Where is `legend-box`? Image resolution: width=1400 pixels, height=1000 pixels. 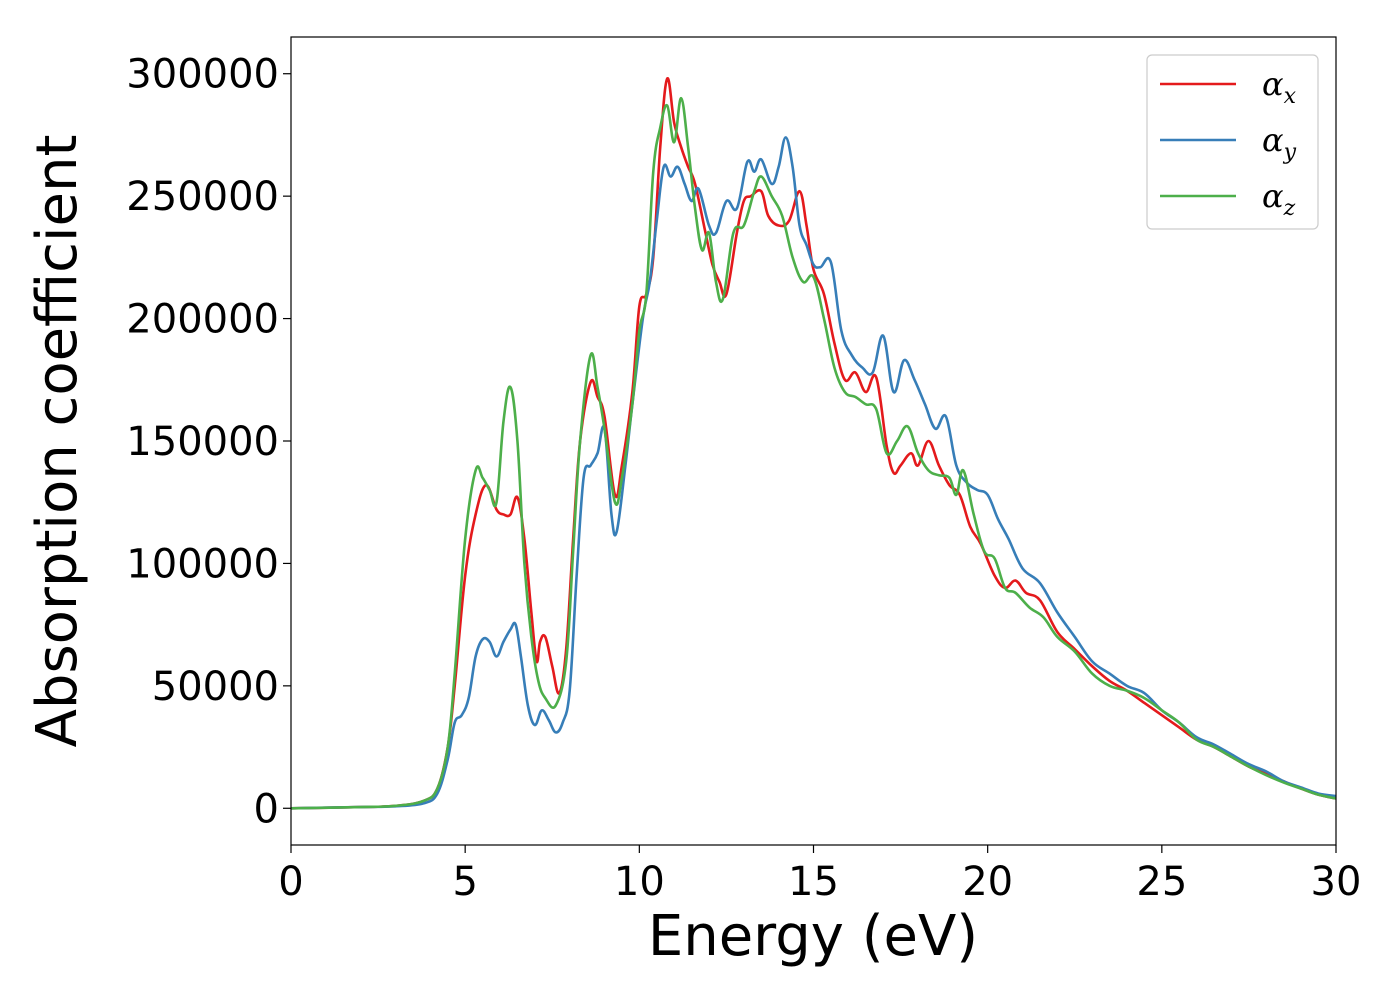 legend-box is located at coordinates (1232, 142).